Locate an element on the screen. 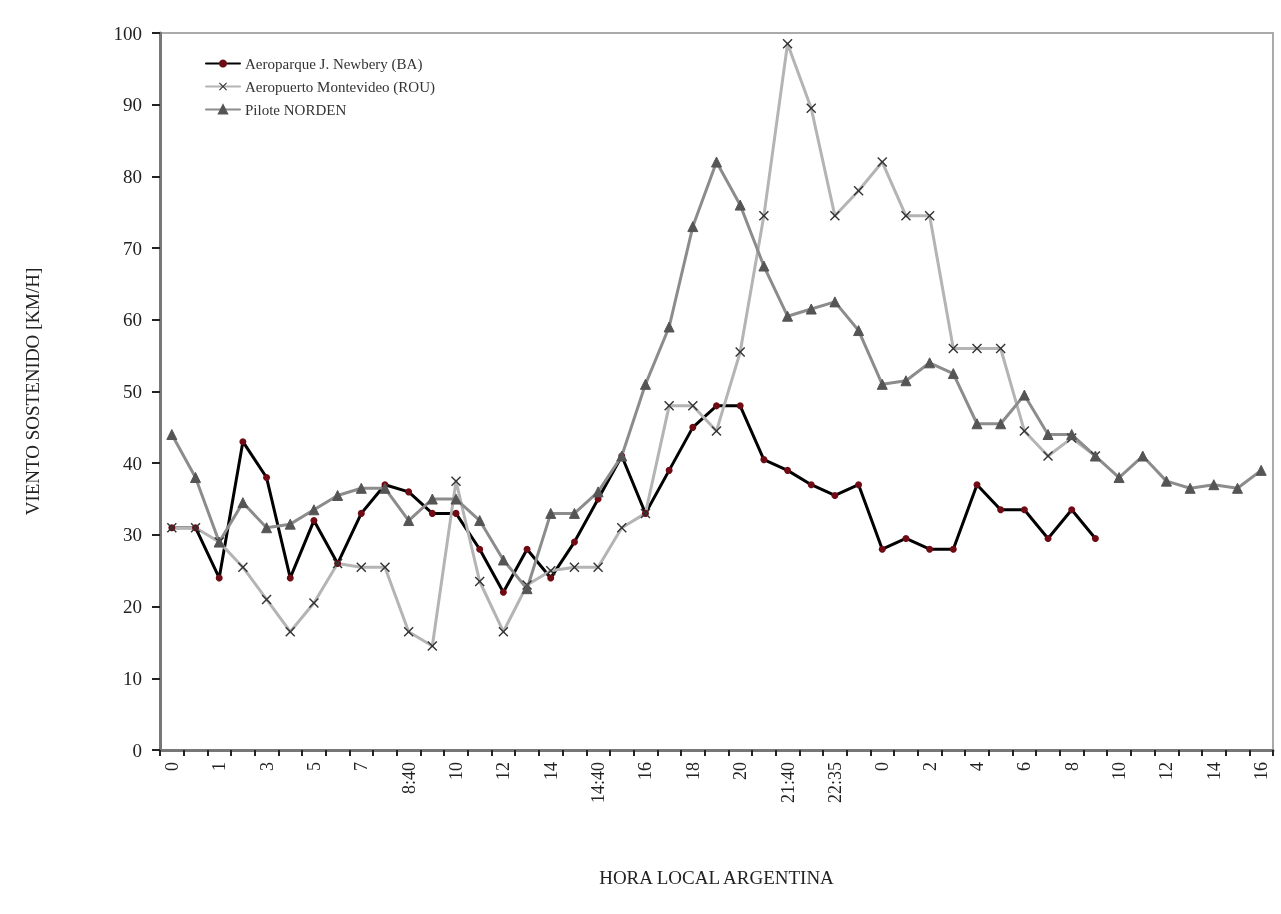  y-tick-label: 100 is located at coordinates (127, 33).